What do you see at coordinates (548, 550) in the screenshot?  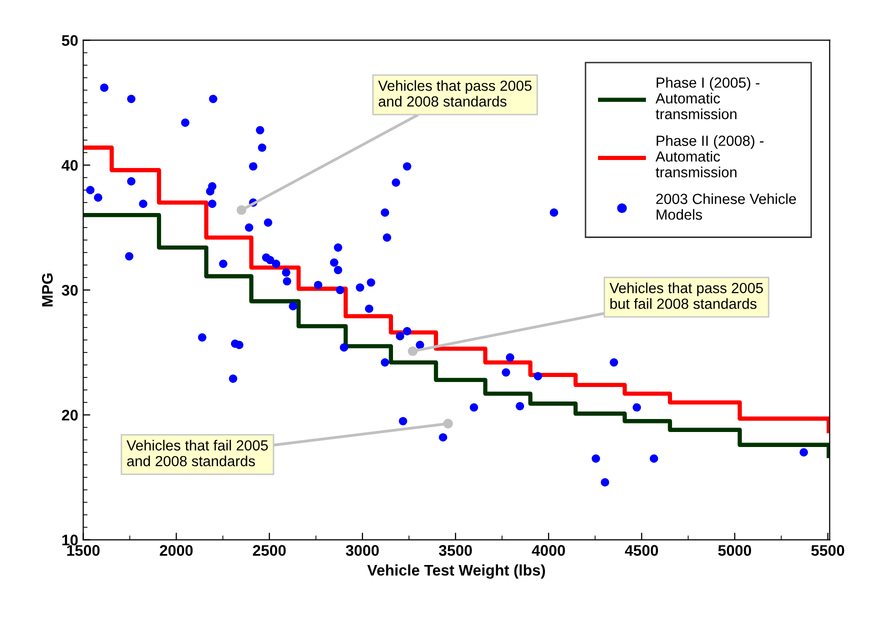 I see `x-tick-label: 4000` at bounding box center [548, 550].